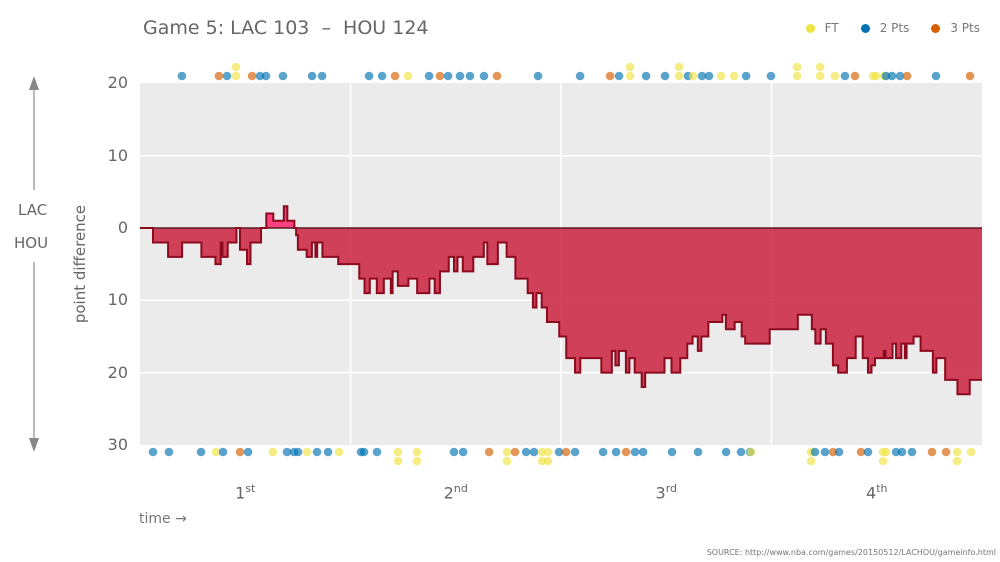  I want to click on quarter-ordinal: st, so click(250, 488).